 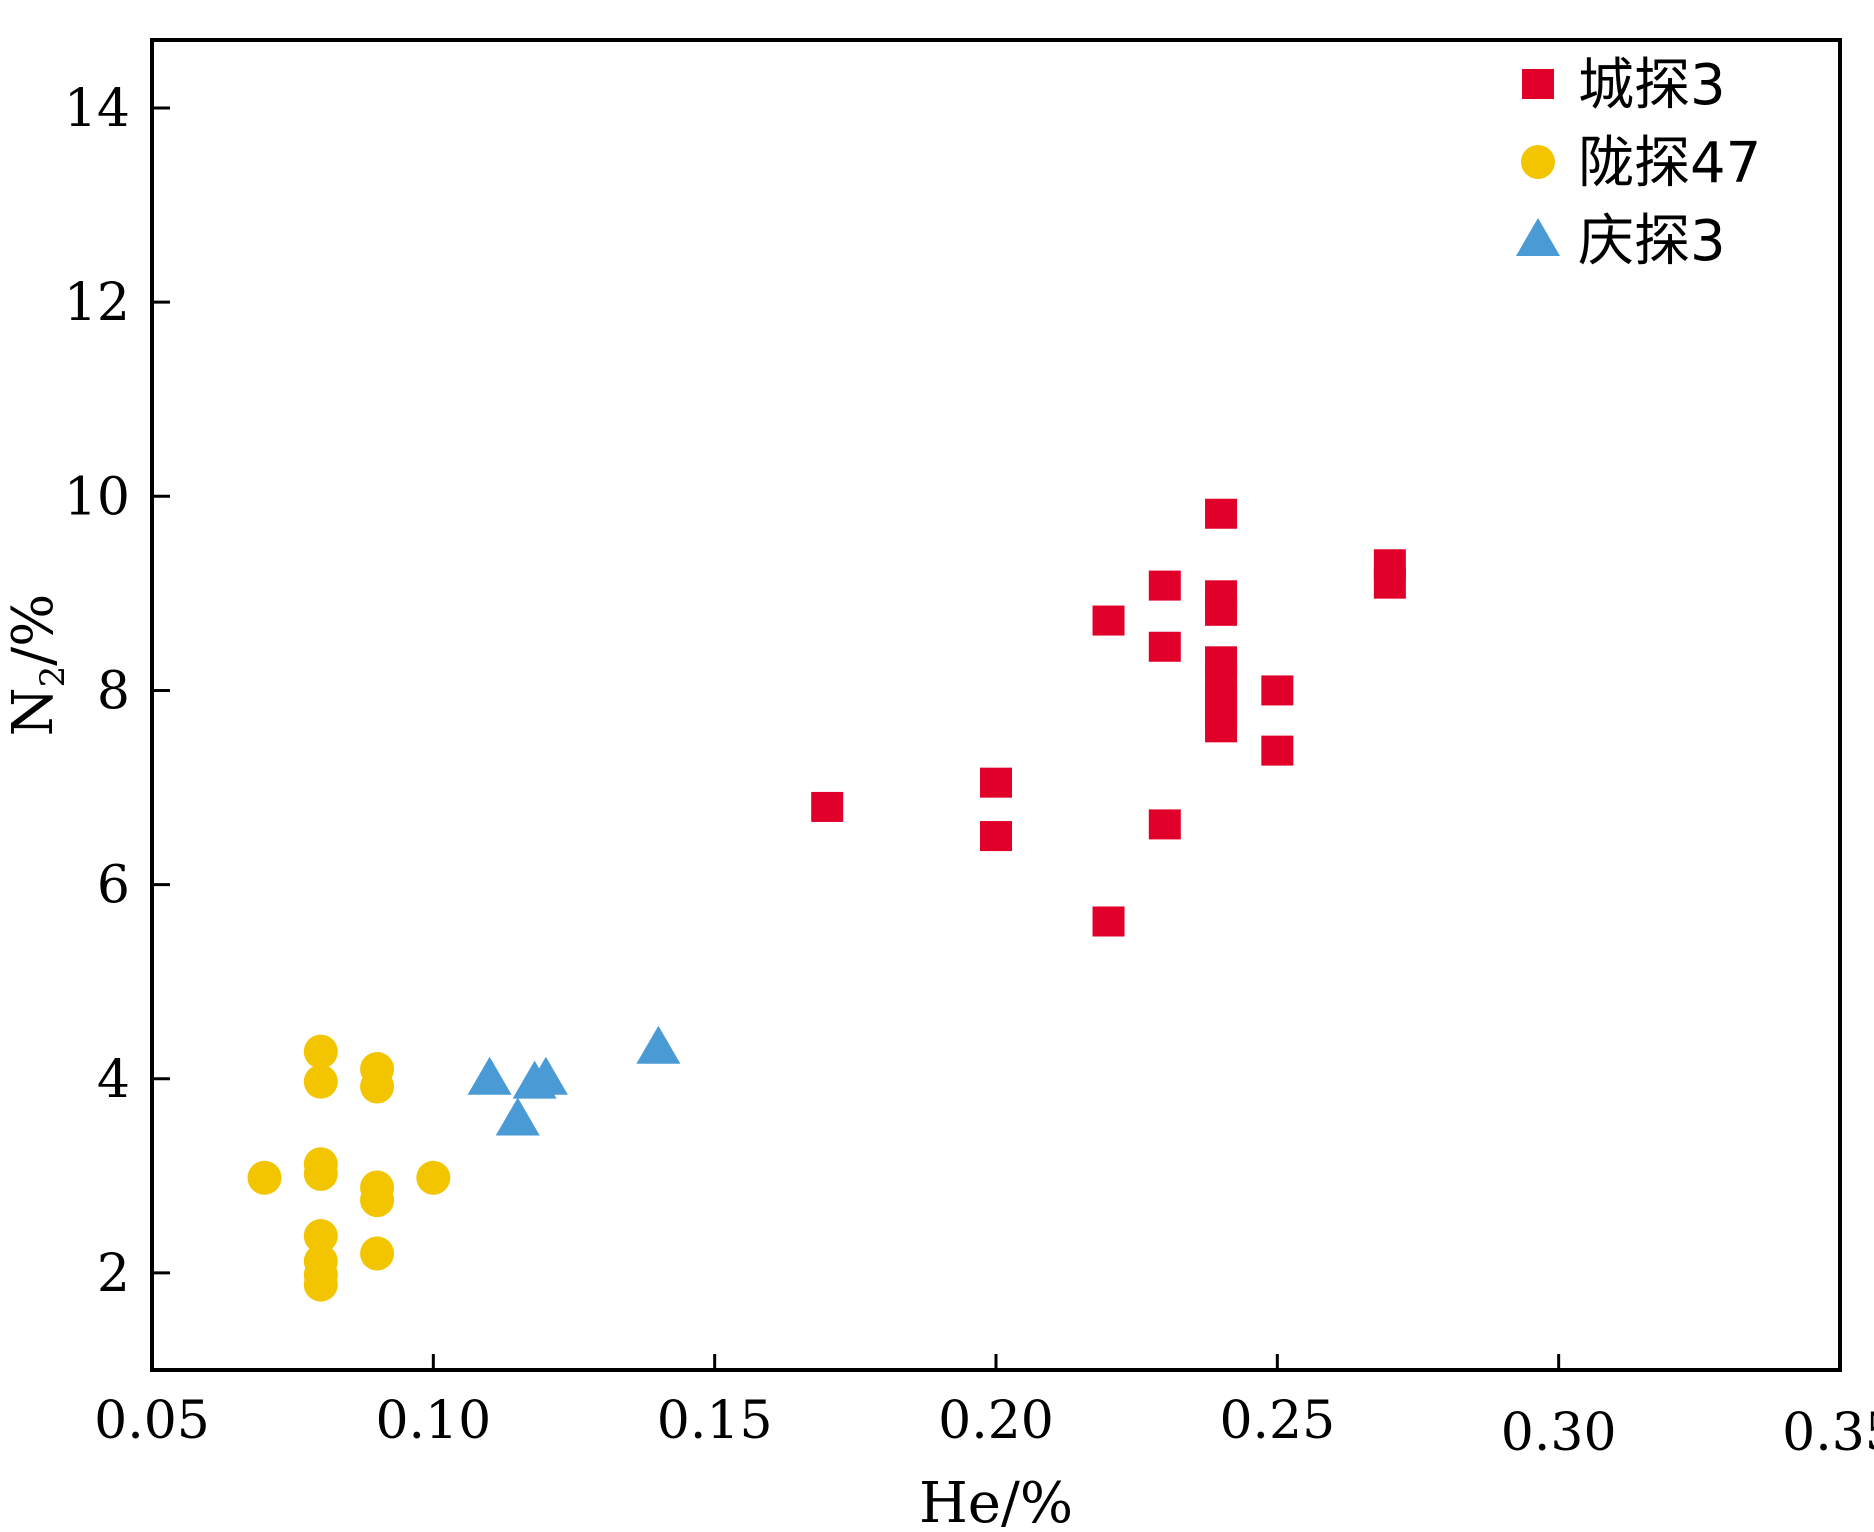 I want to click on y-axis-title-main: N, so click(x=33, y=711).